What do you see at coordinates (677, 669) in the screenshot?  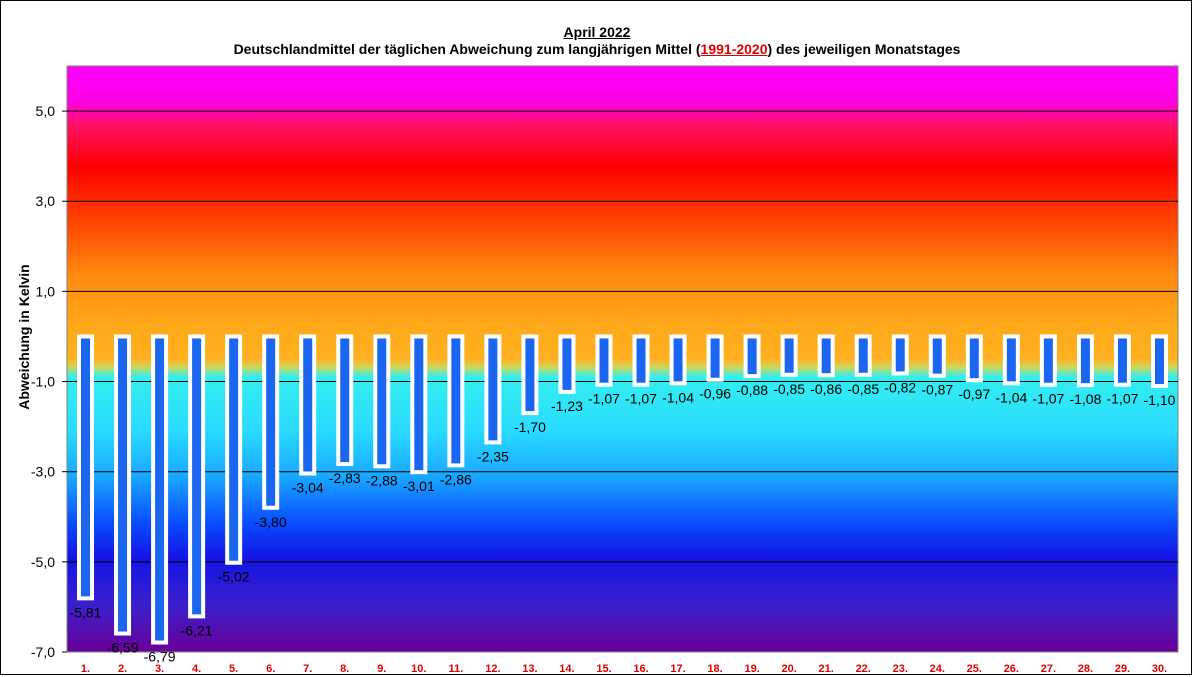 I see `x-tick-label: 17.` at bounding box center [677, 669].